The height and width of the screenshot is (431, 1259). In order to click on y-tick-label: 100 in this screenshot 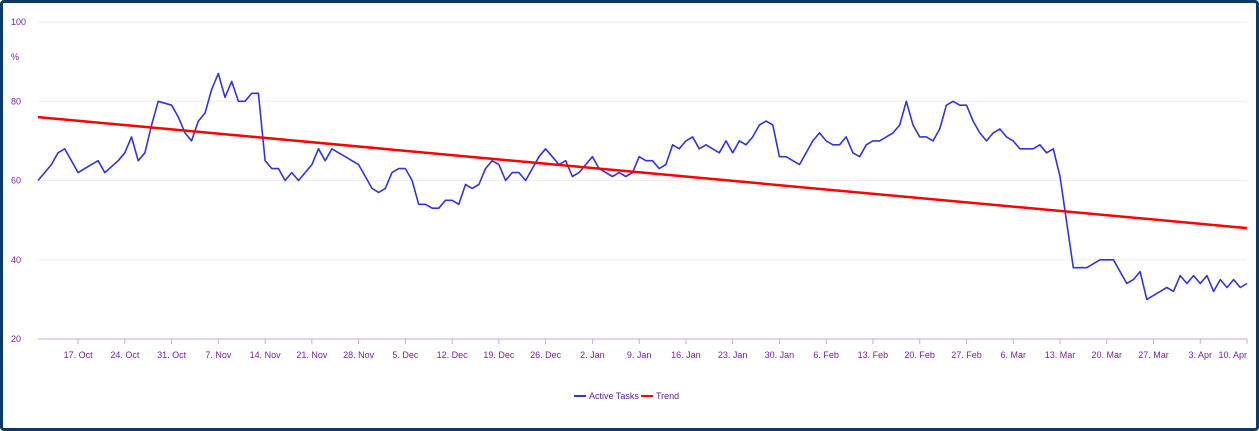, I will do `click(18, 22)`.